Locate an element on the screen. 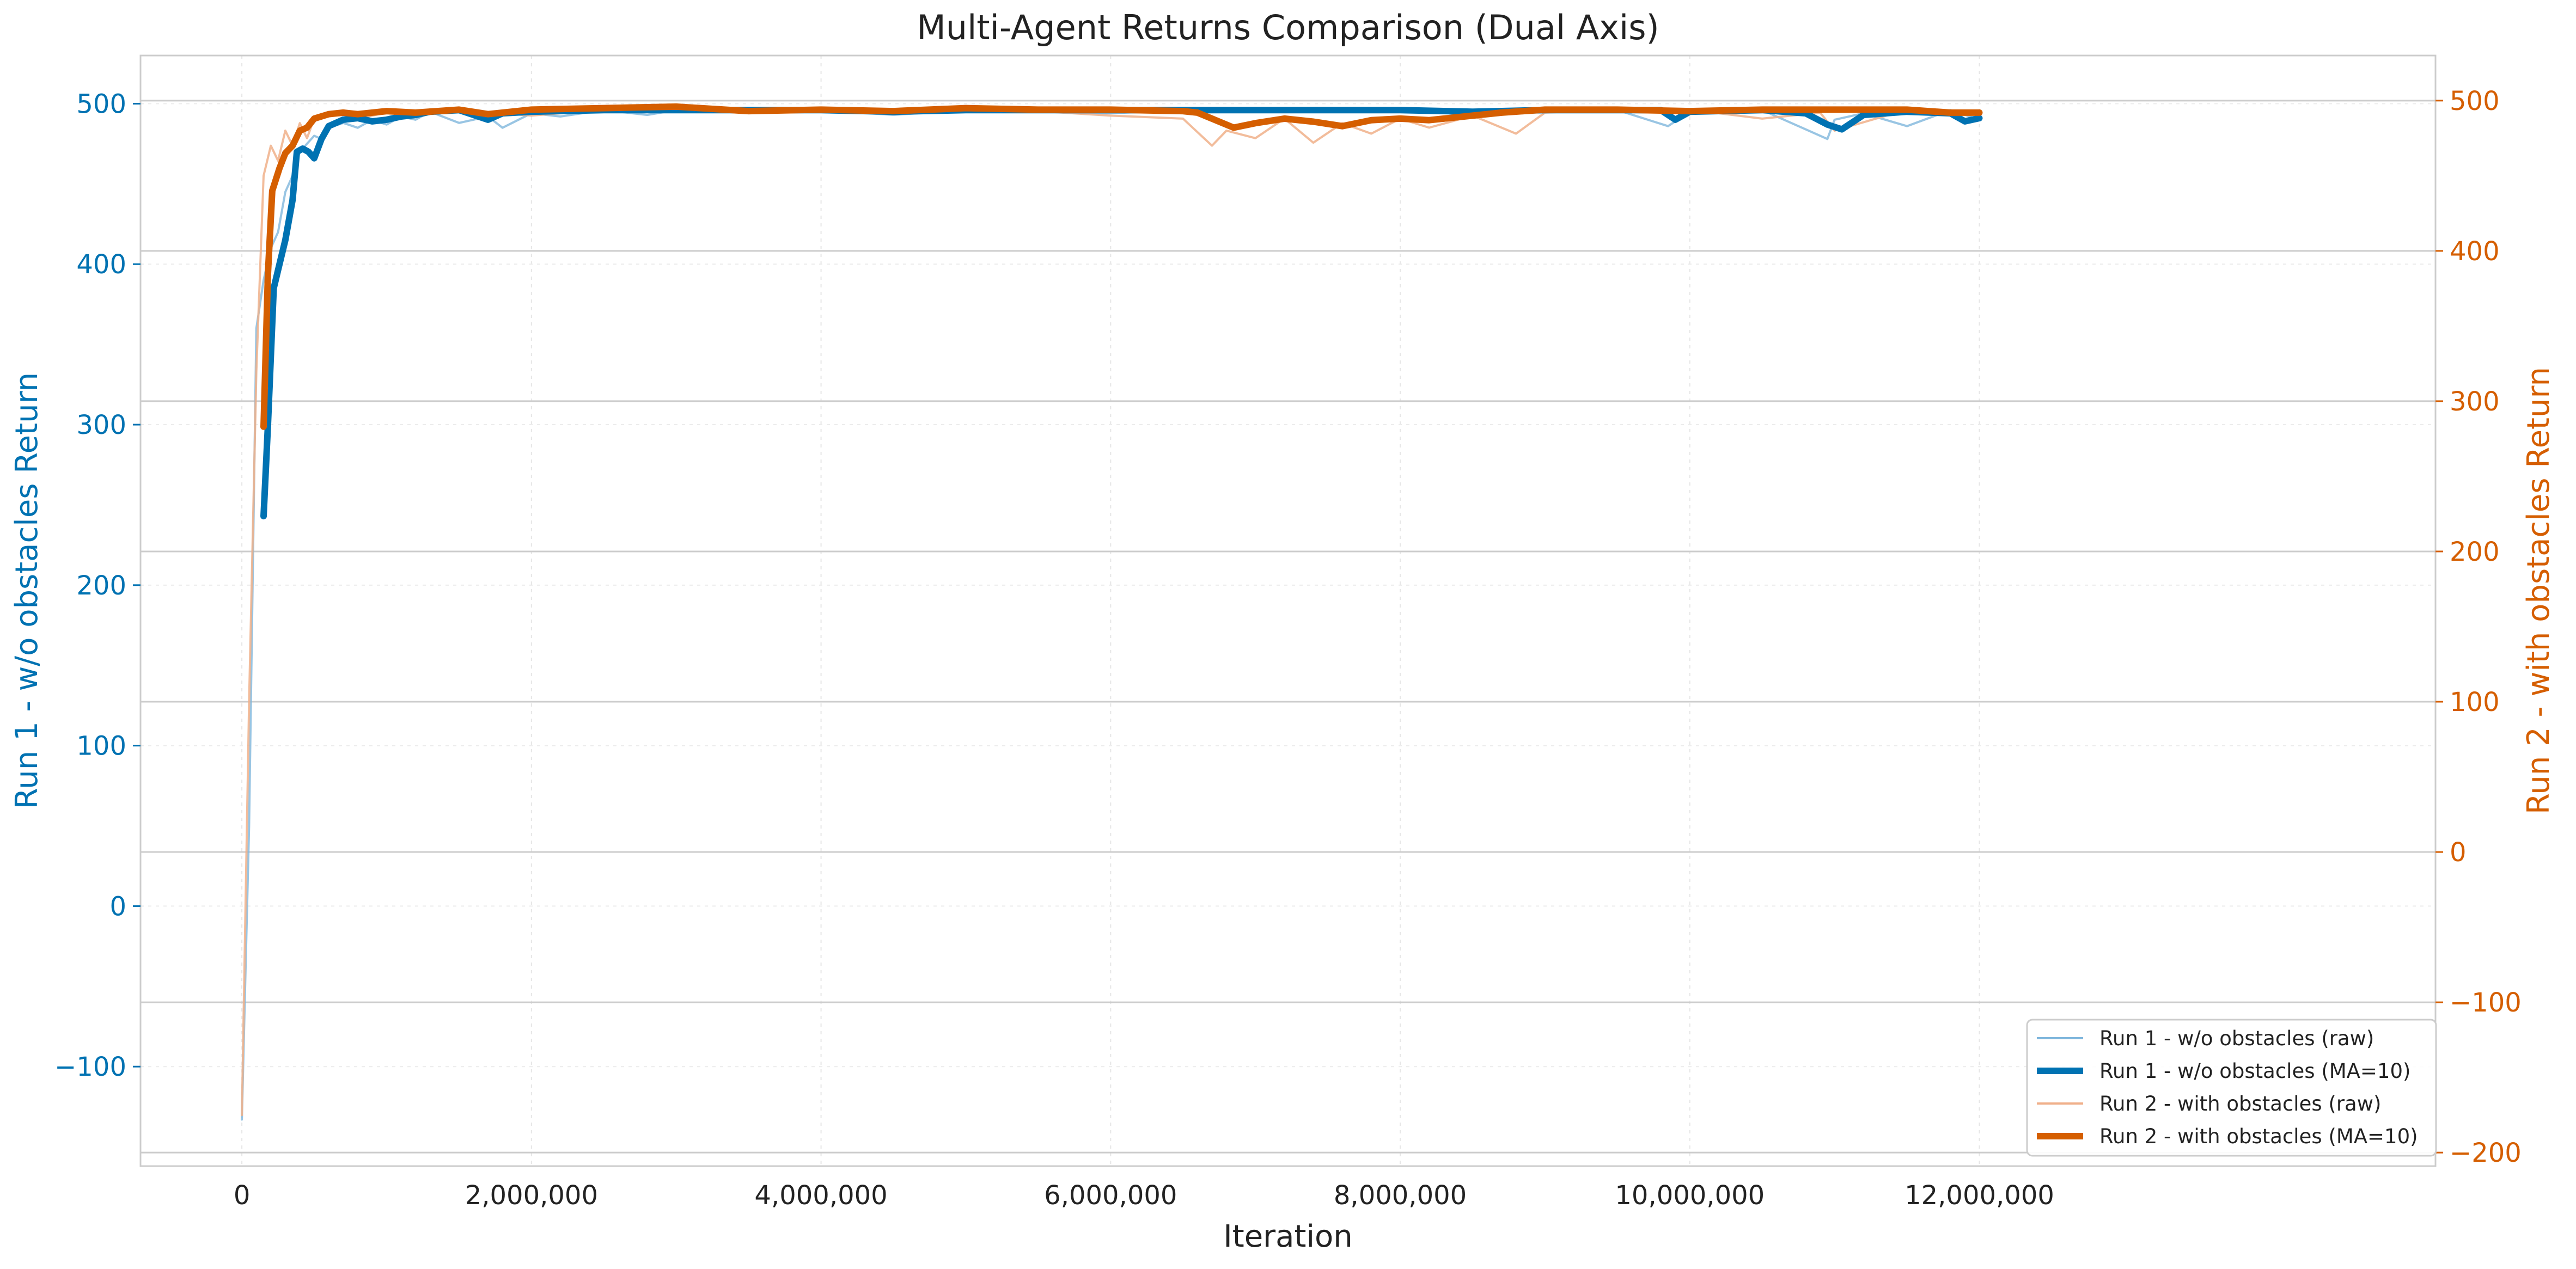  y-left-tick-label: 300 is located at coordinates (101, 425).